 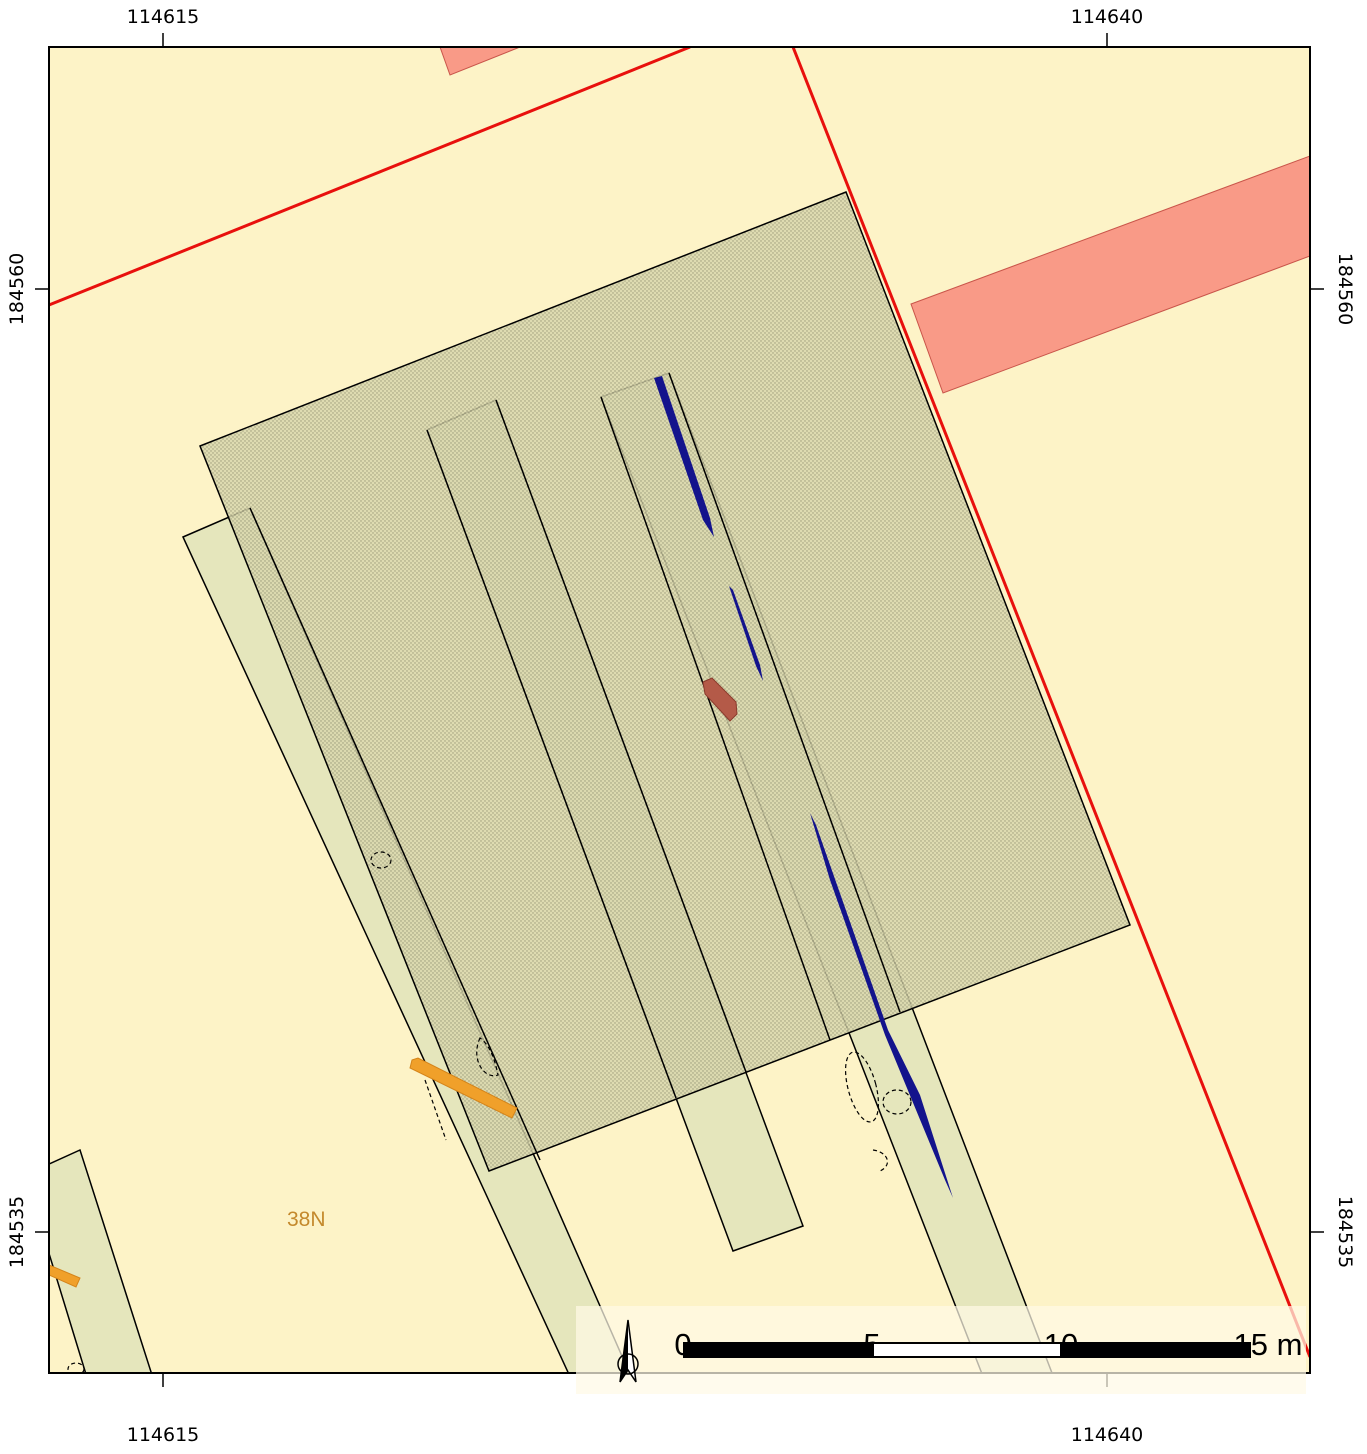 What do you see at coordinates (1110, 274) in the screenshot?
I see `building-right` at bounding box center [1110, 274].